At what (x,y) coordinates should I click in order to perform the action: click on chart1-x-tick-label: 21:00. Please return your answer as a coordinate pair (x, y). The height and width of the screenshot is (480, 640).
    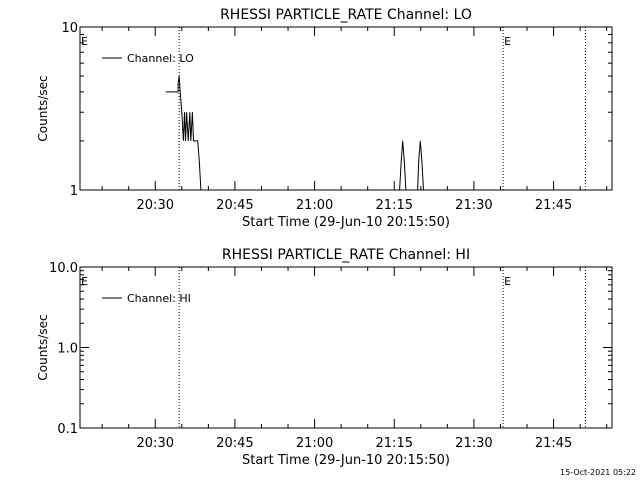
    Looking at the image, I should click on (314, 205).